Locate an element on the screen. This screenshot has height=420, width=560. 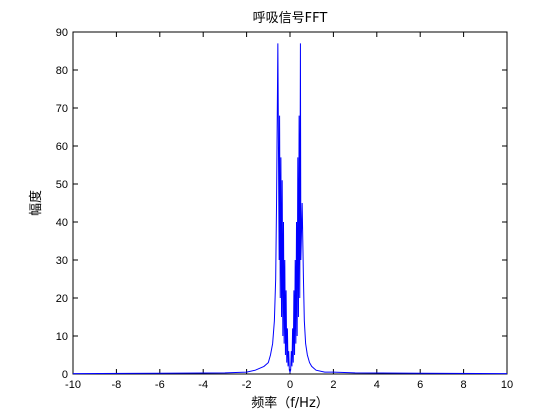
x-tick-label: 10 is located at coordinates (507, 385).